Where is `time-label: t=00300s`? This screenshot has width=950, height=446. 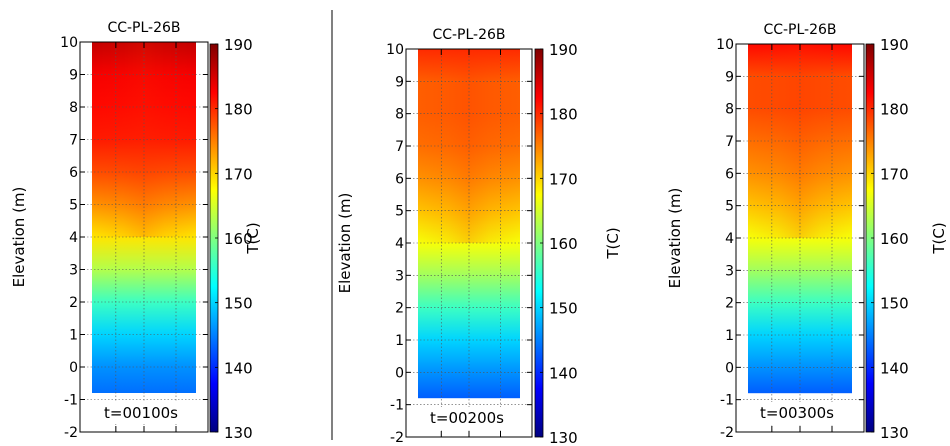 time-label: t=00300s is located at coordinates (797, 413).